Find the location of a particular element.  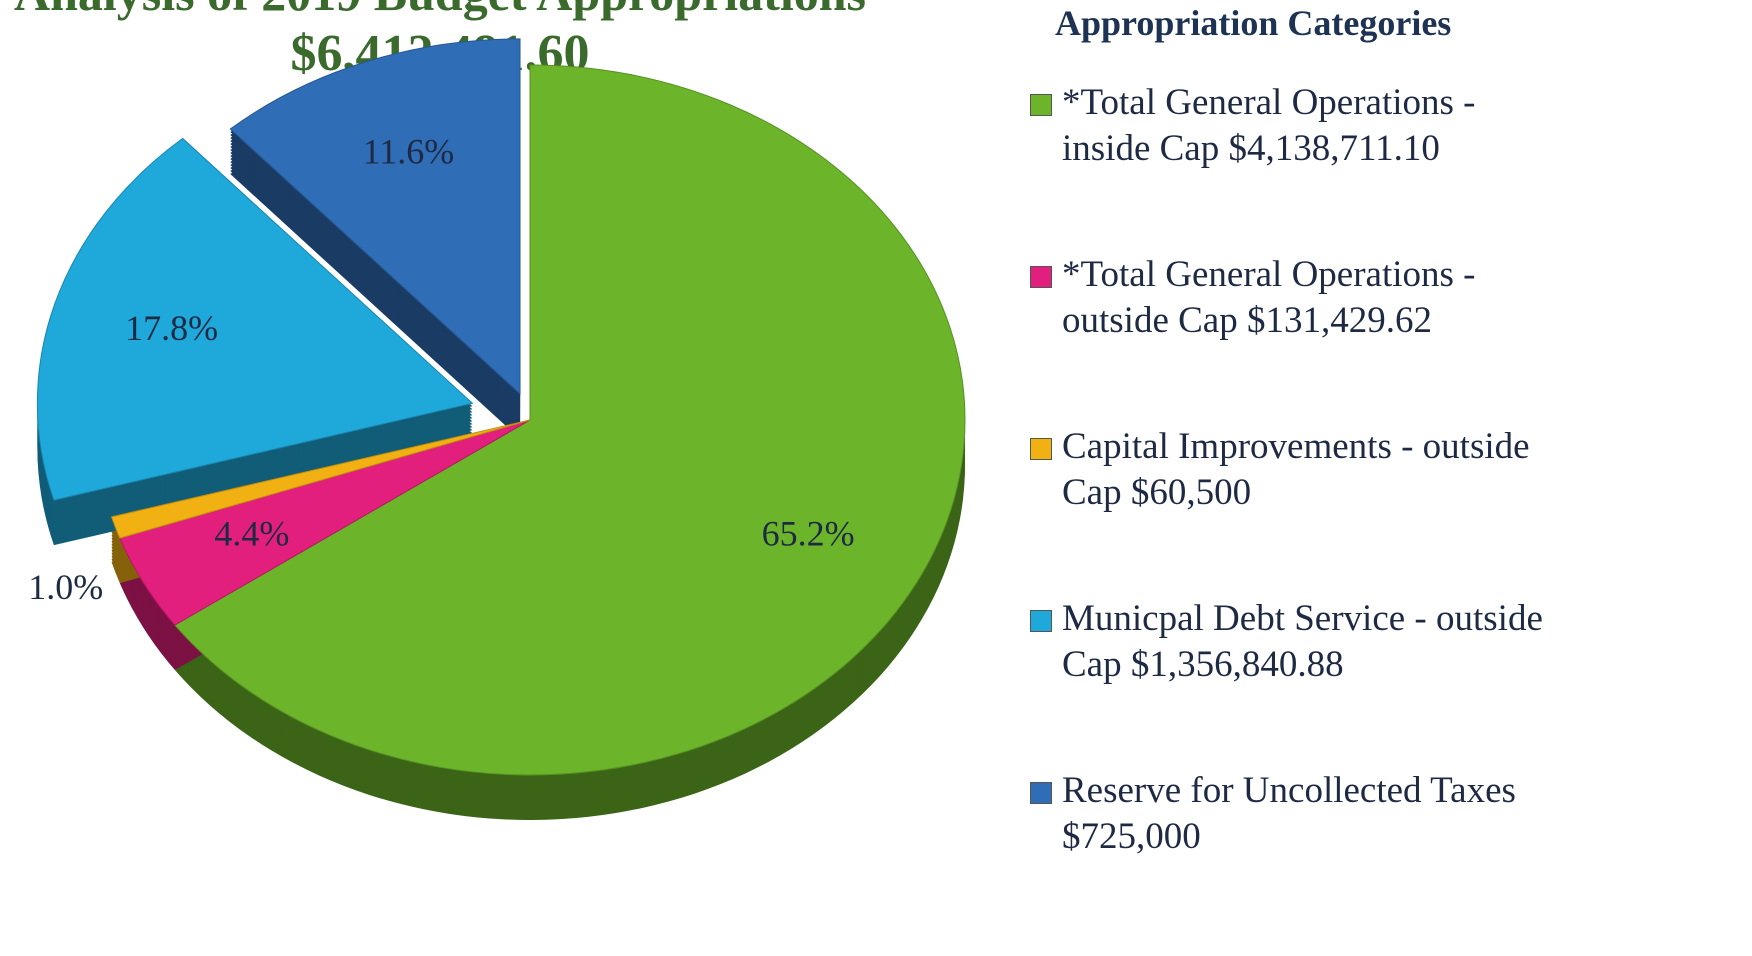

legend-label: Reserve for Uncollected Taxes $725,000 is located at coordinates (1289, 813).